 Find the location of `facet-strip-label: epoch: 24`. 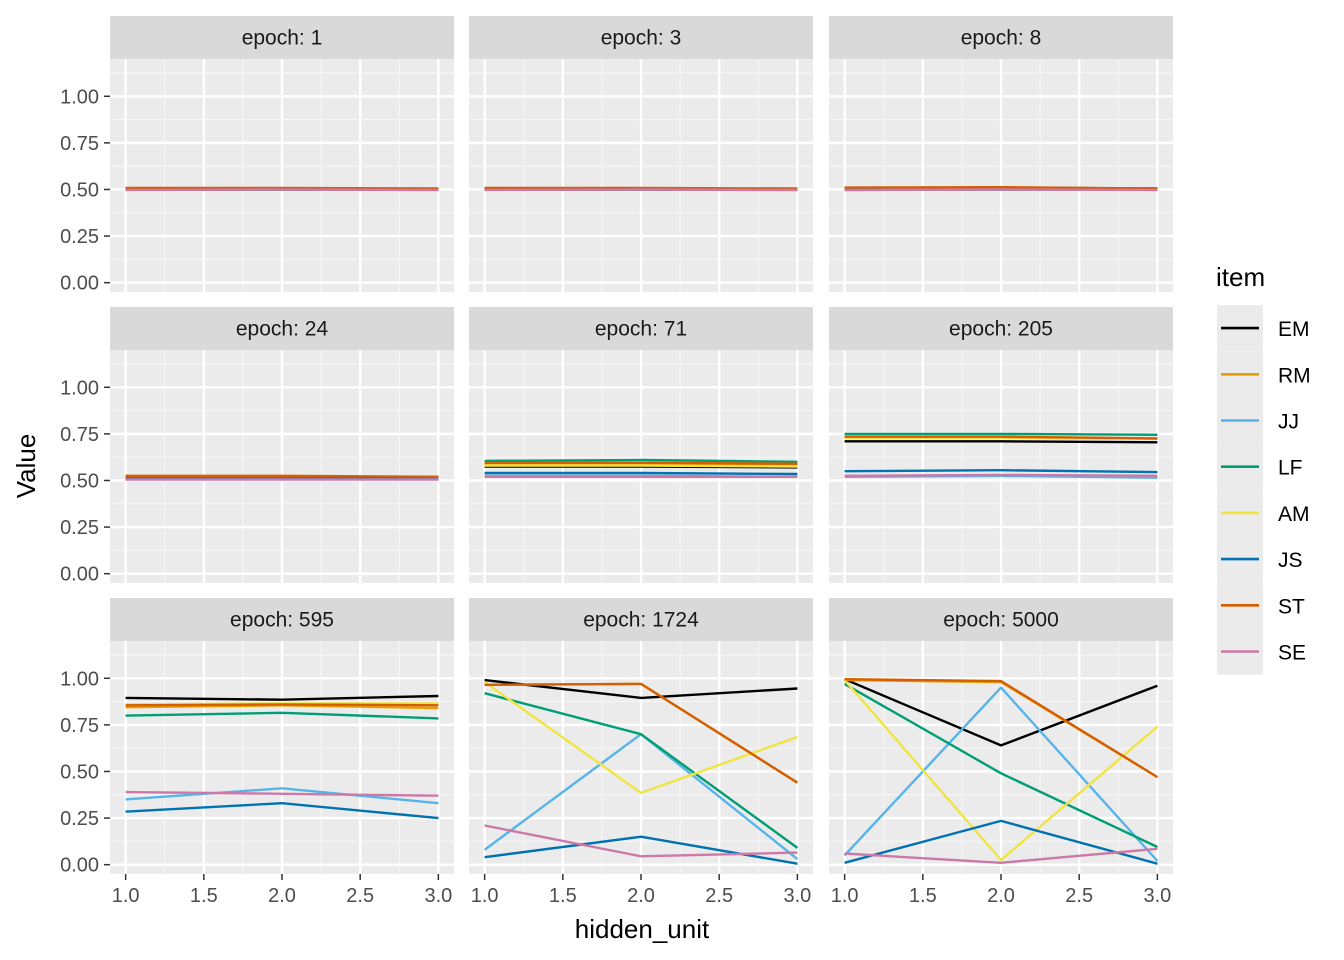

facet-strip-label: epoch: 24 is located at coordinates (282, 329).